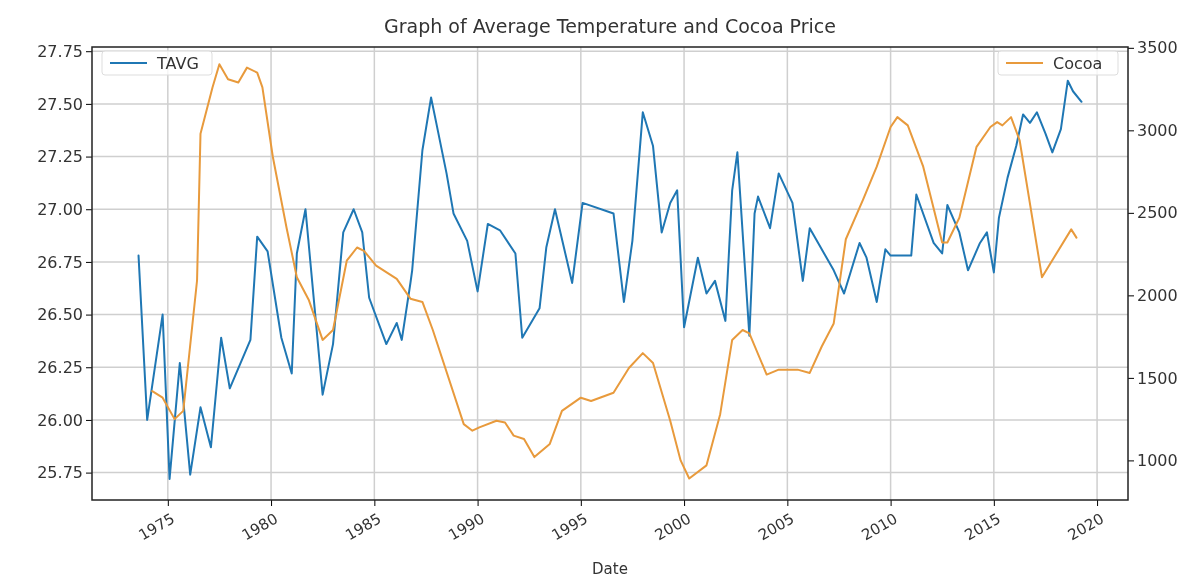 Image resolution: width=1197 pixels, height=580 pixels. Describe the element at coordinates (1157, 213) in the screenshot. I see `y2-tick-label: 2500` at that location.